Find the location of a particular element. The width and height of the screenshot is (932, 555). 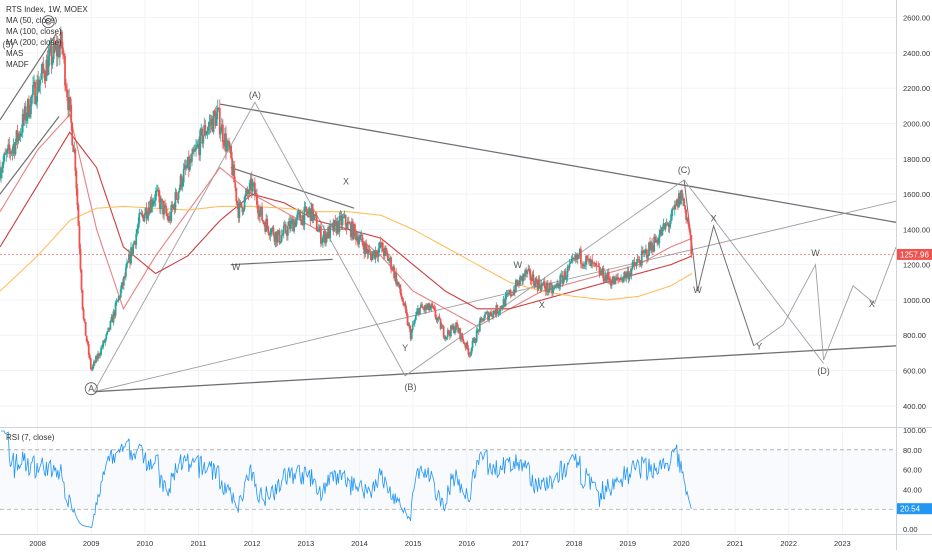

rsi-title: RSI (7, close) is located at coordinates (30, 437).